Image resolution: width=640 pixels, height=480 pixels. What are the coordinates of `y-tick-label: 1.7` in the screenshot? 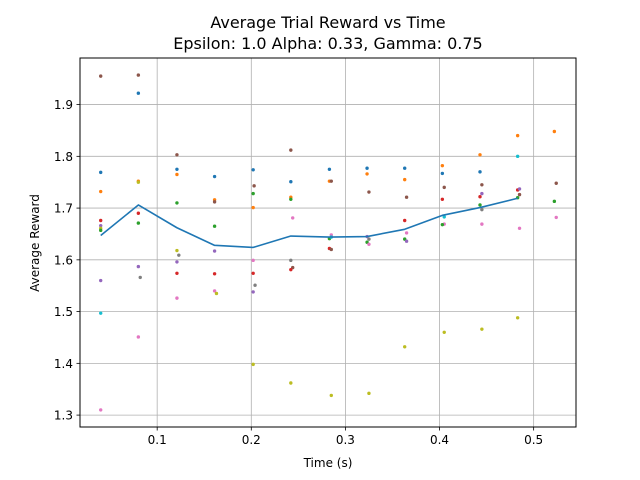 It's located at (63, 209).